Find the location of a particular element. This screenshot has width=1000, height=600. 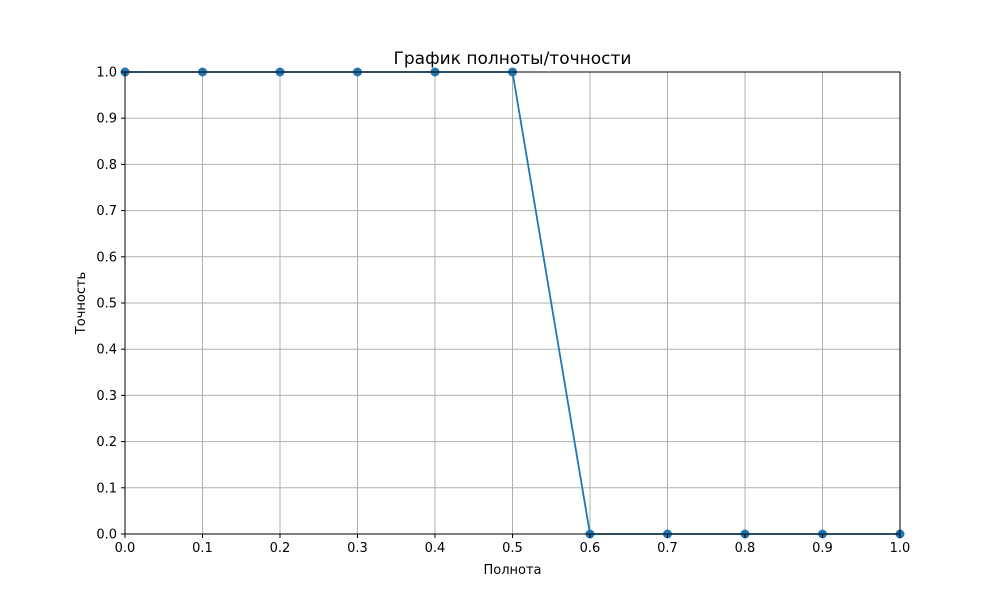

x-tick-label: 0.8 is located at coordinates (745, 548).